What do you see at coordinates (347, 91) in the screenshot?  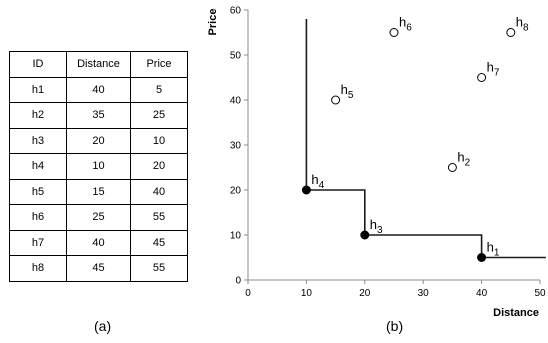 I see `point-label-h5: h5` at bounding box center [347, 91].